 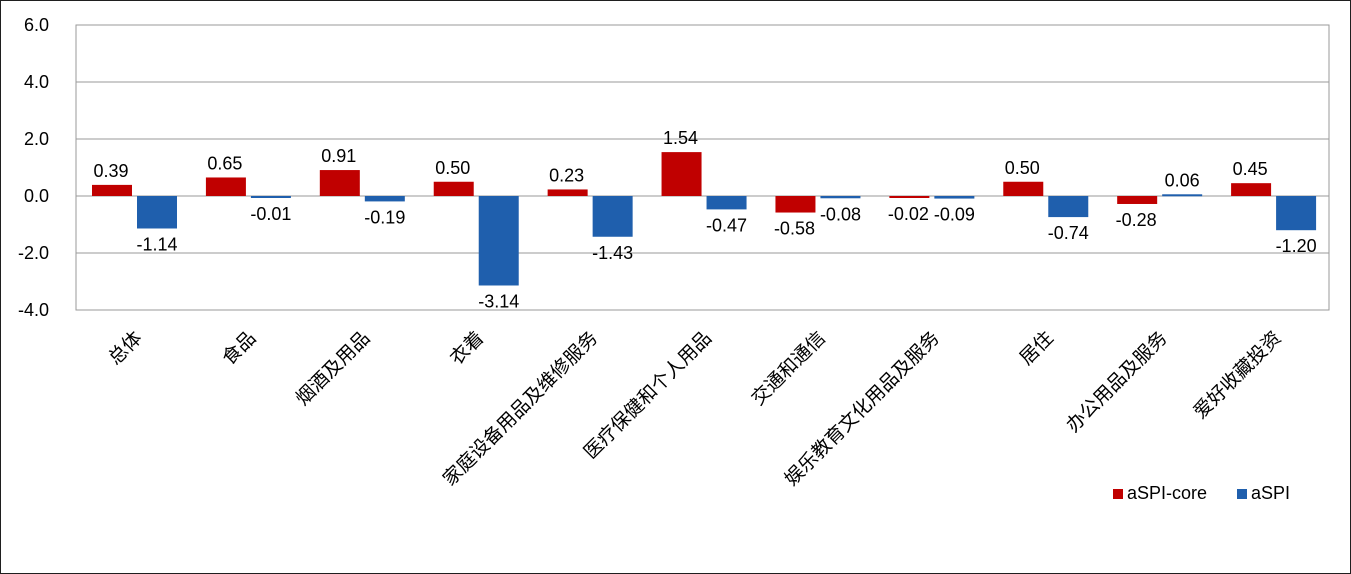 I want to click on y-tick-label: 4.0, so click(x=36, y=82).